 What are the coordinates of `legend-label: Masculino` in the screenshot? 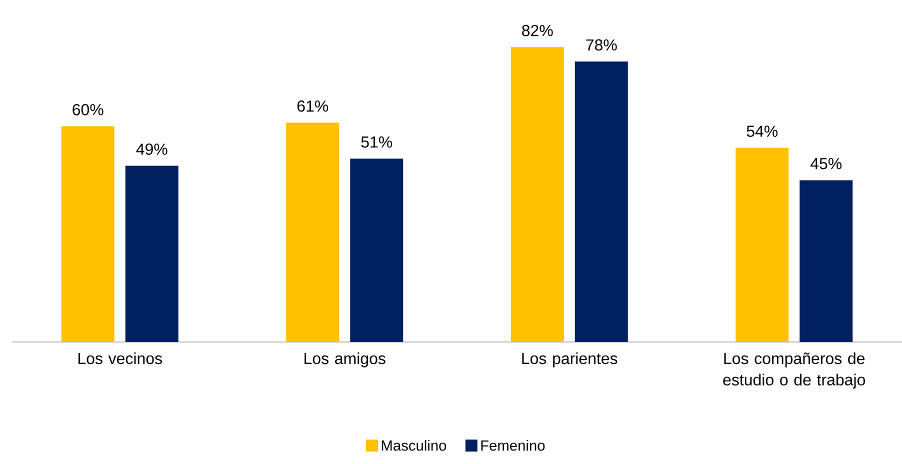 It's located at (414, 445).